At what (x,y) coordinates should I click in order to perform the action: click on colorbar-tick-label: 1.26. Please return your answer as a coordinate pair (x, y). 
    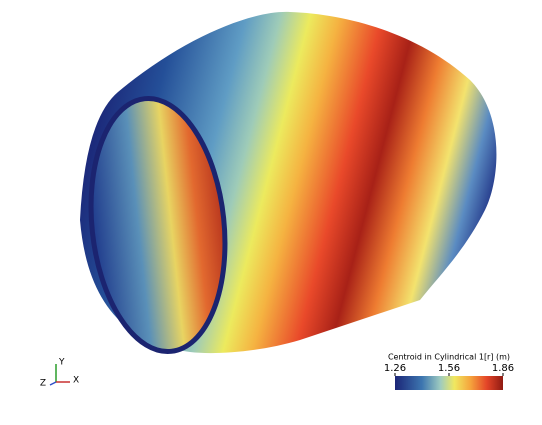
    Looking at the image, I should click on (395, 368).